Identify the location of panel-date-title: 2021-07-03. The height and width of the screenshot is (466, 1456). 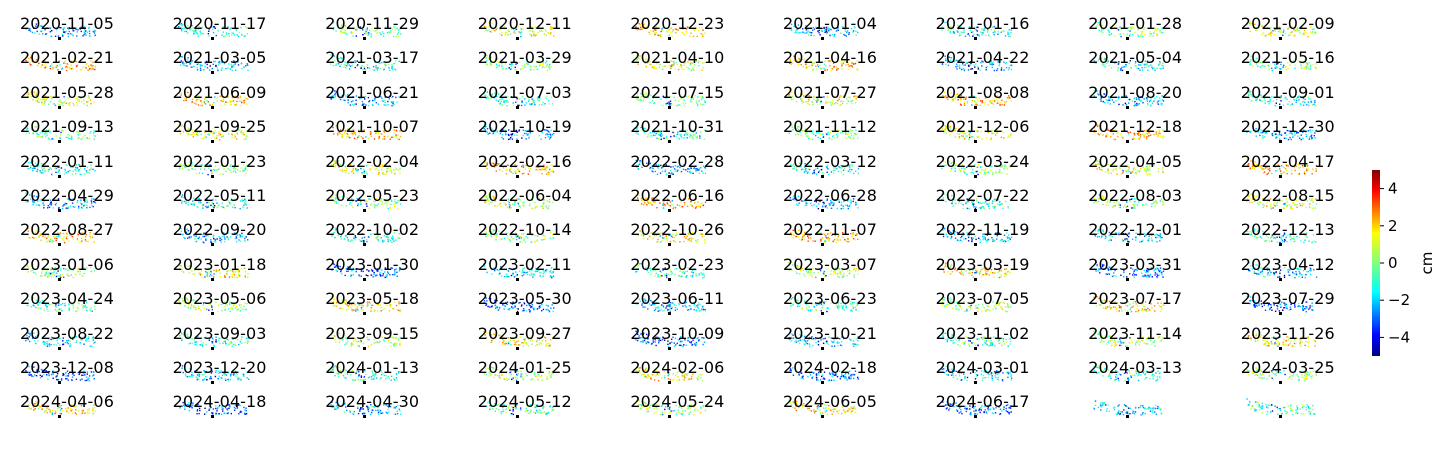
(524, 92).